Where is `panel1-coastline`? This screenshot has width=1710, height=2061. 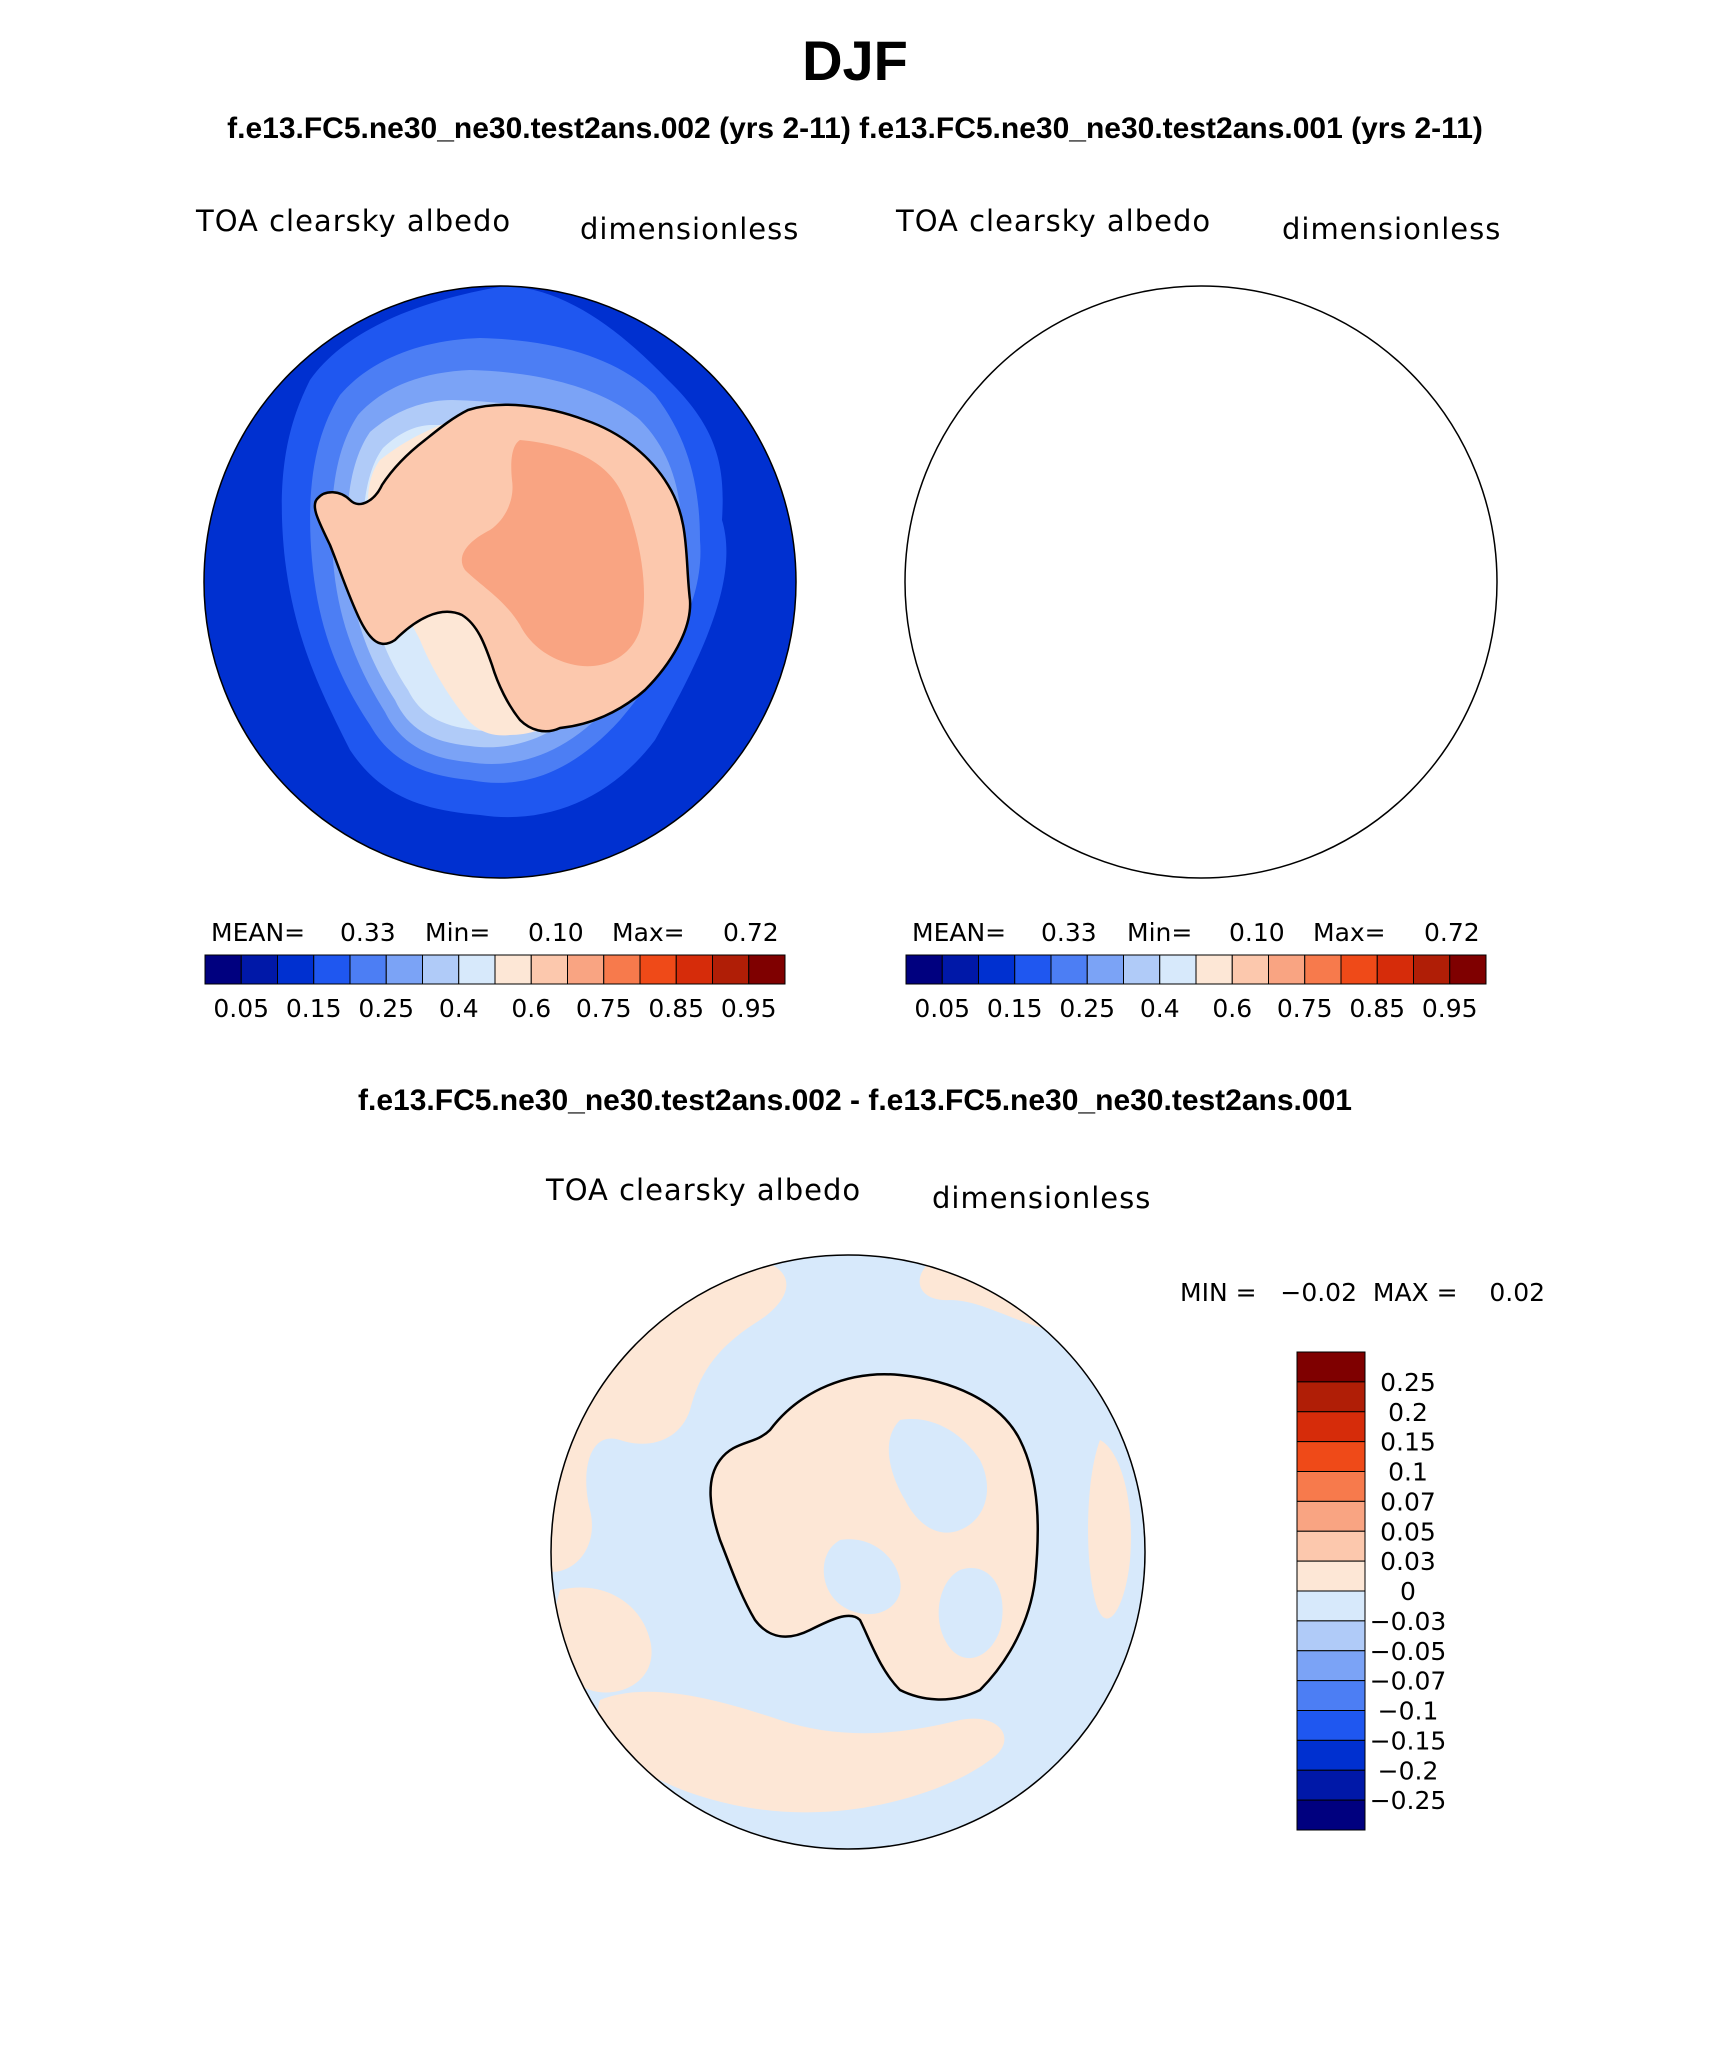 panel1-coastline is located at coordinates (502, 568).